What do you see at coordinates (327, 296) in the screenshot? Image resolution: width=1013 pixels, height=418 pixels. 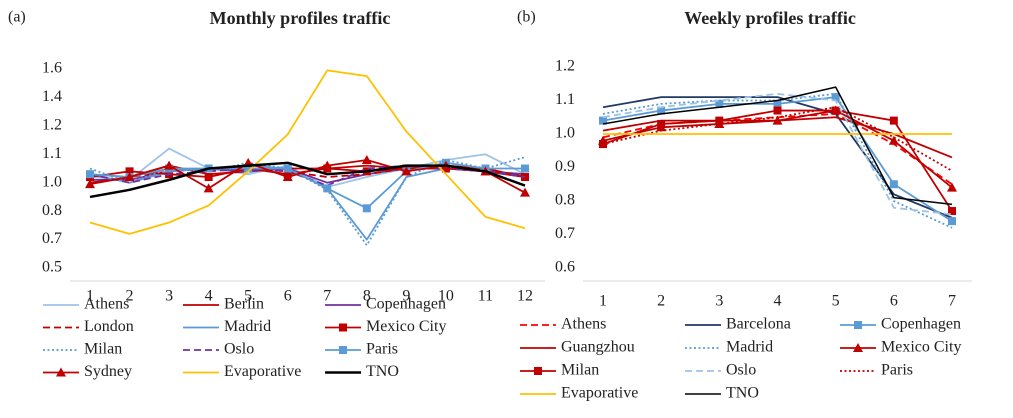 I see `x-tick-label: 7` at bounding box center [327, 296].